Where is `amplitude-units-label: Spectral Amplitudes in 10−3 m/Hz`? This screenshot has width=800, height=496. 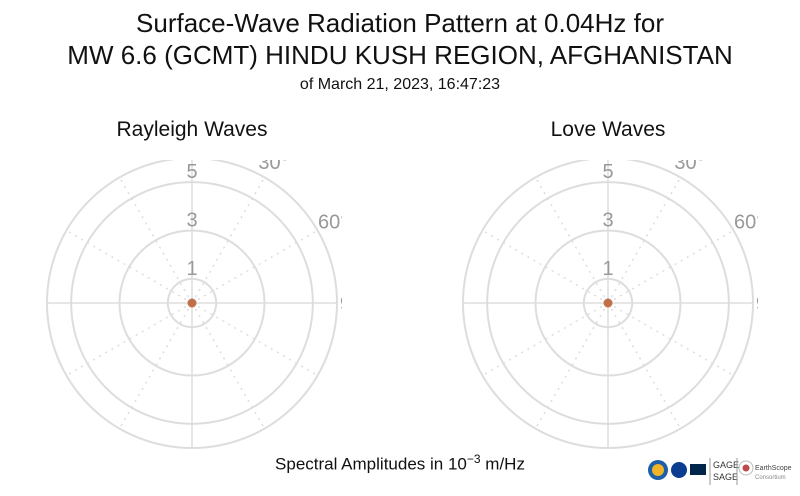
amplitude-units-label: Spectral Amplitudes in 10−3 m/Hz is located at coordinates (400, 463).